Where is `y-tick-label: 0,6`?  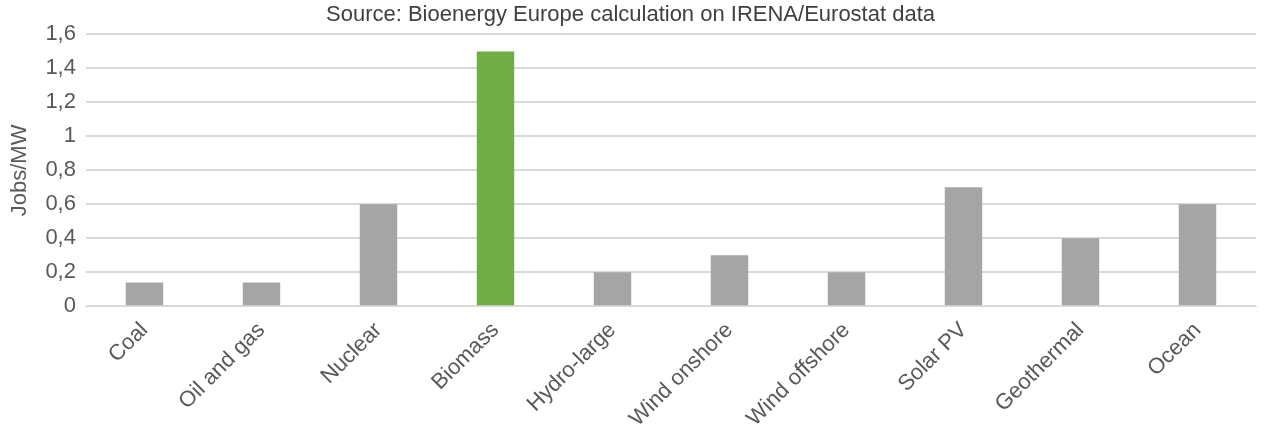 y-tick-label: 0,6 is located at coordinates (60, 203).